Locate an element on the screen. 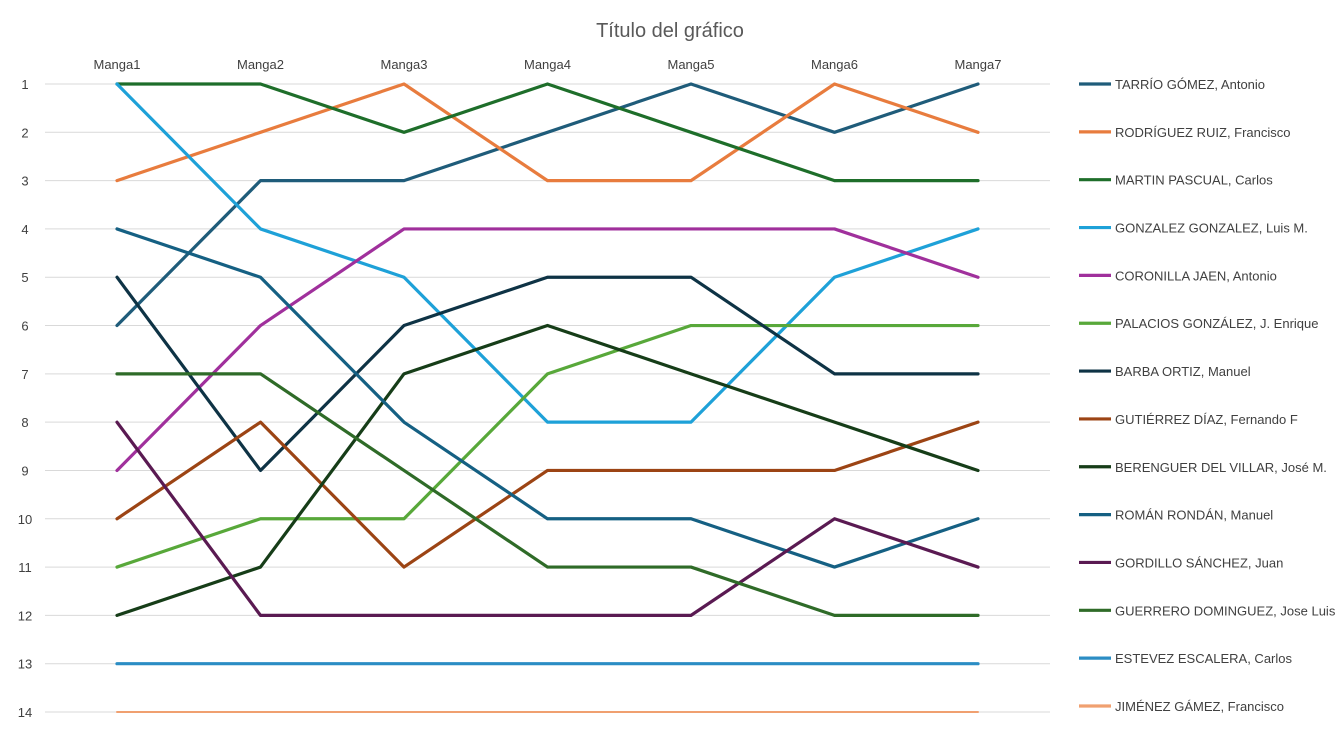  legend-label: RODRÍGUEZ RUIZ, Francisco is located at coordinates (1203, 132).